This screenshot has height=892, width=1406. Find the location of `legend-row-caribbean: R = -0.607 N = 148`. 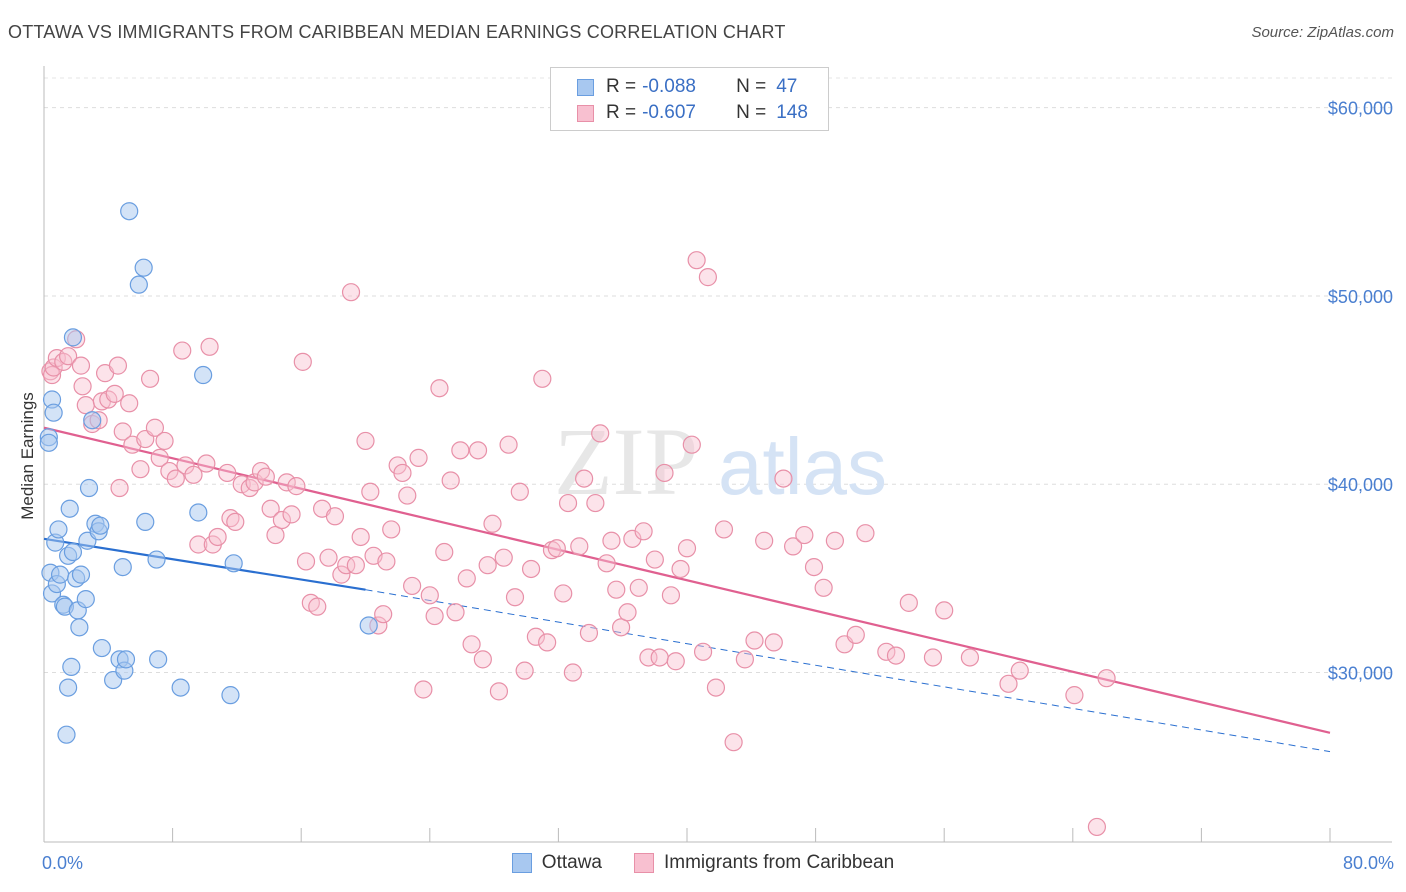

legend-row-caribbean: R = -0.607 N = 148 is located at coordinates (692, 113).